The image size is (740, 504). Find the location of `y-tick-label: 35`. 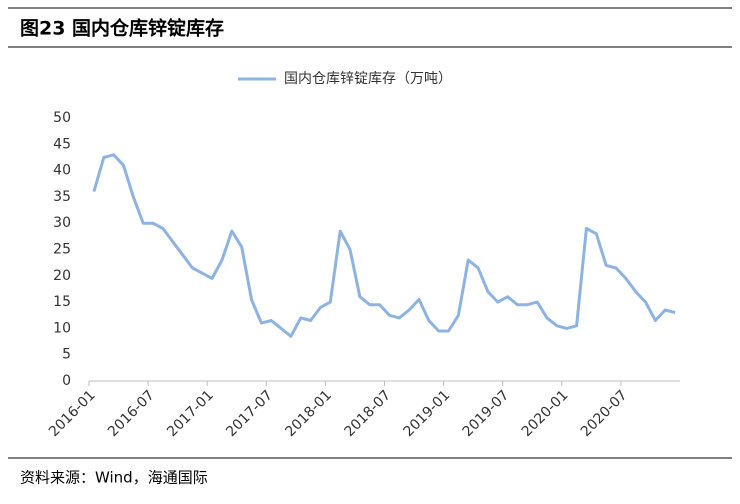

y-tick-label: 35 is located at coordinates (62, 197).